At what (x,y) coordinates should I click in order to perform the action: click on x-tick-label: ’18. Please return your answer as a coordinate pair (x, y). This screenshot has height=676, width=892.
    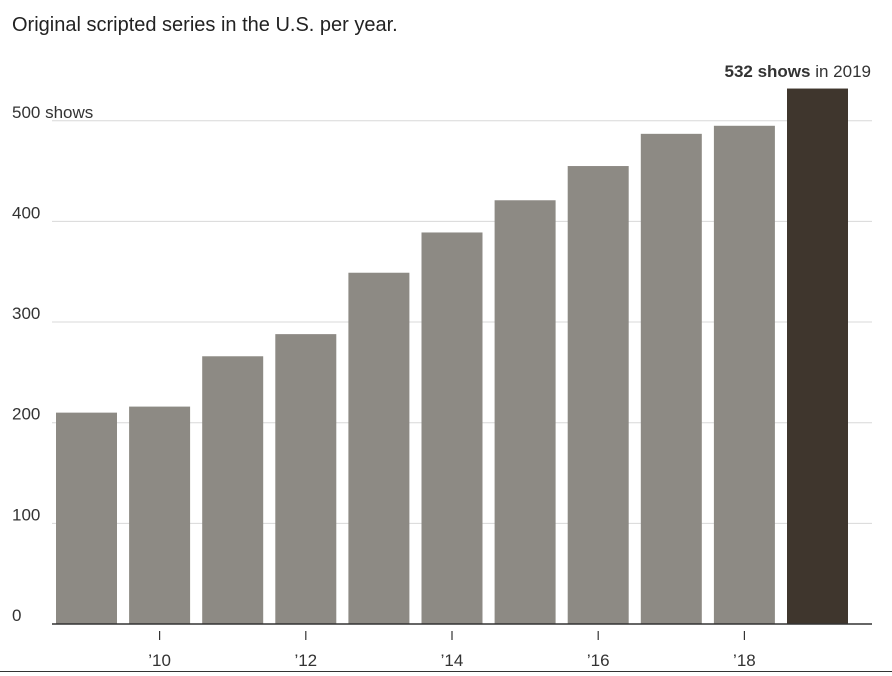
    Looking at the image, I should click on (744, 660).